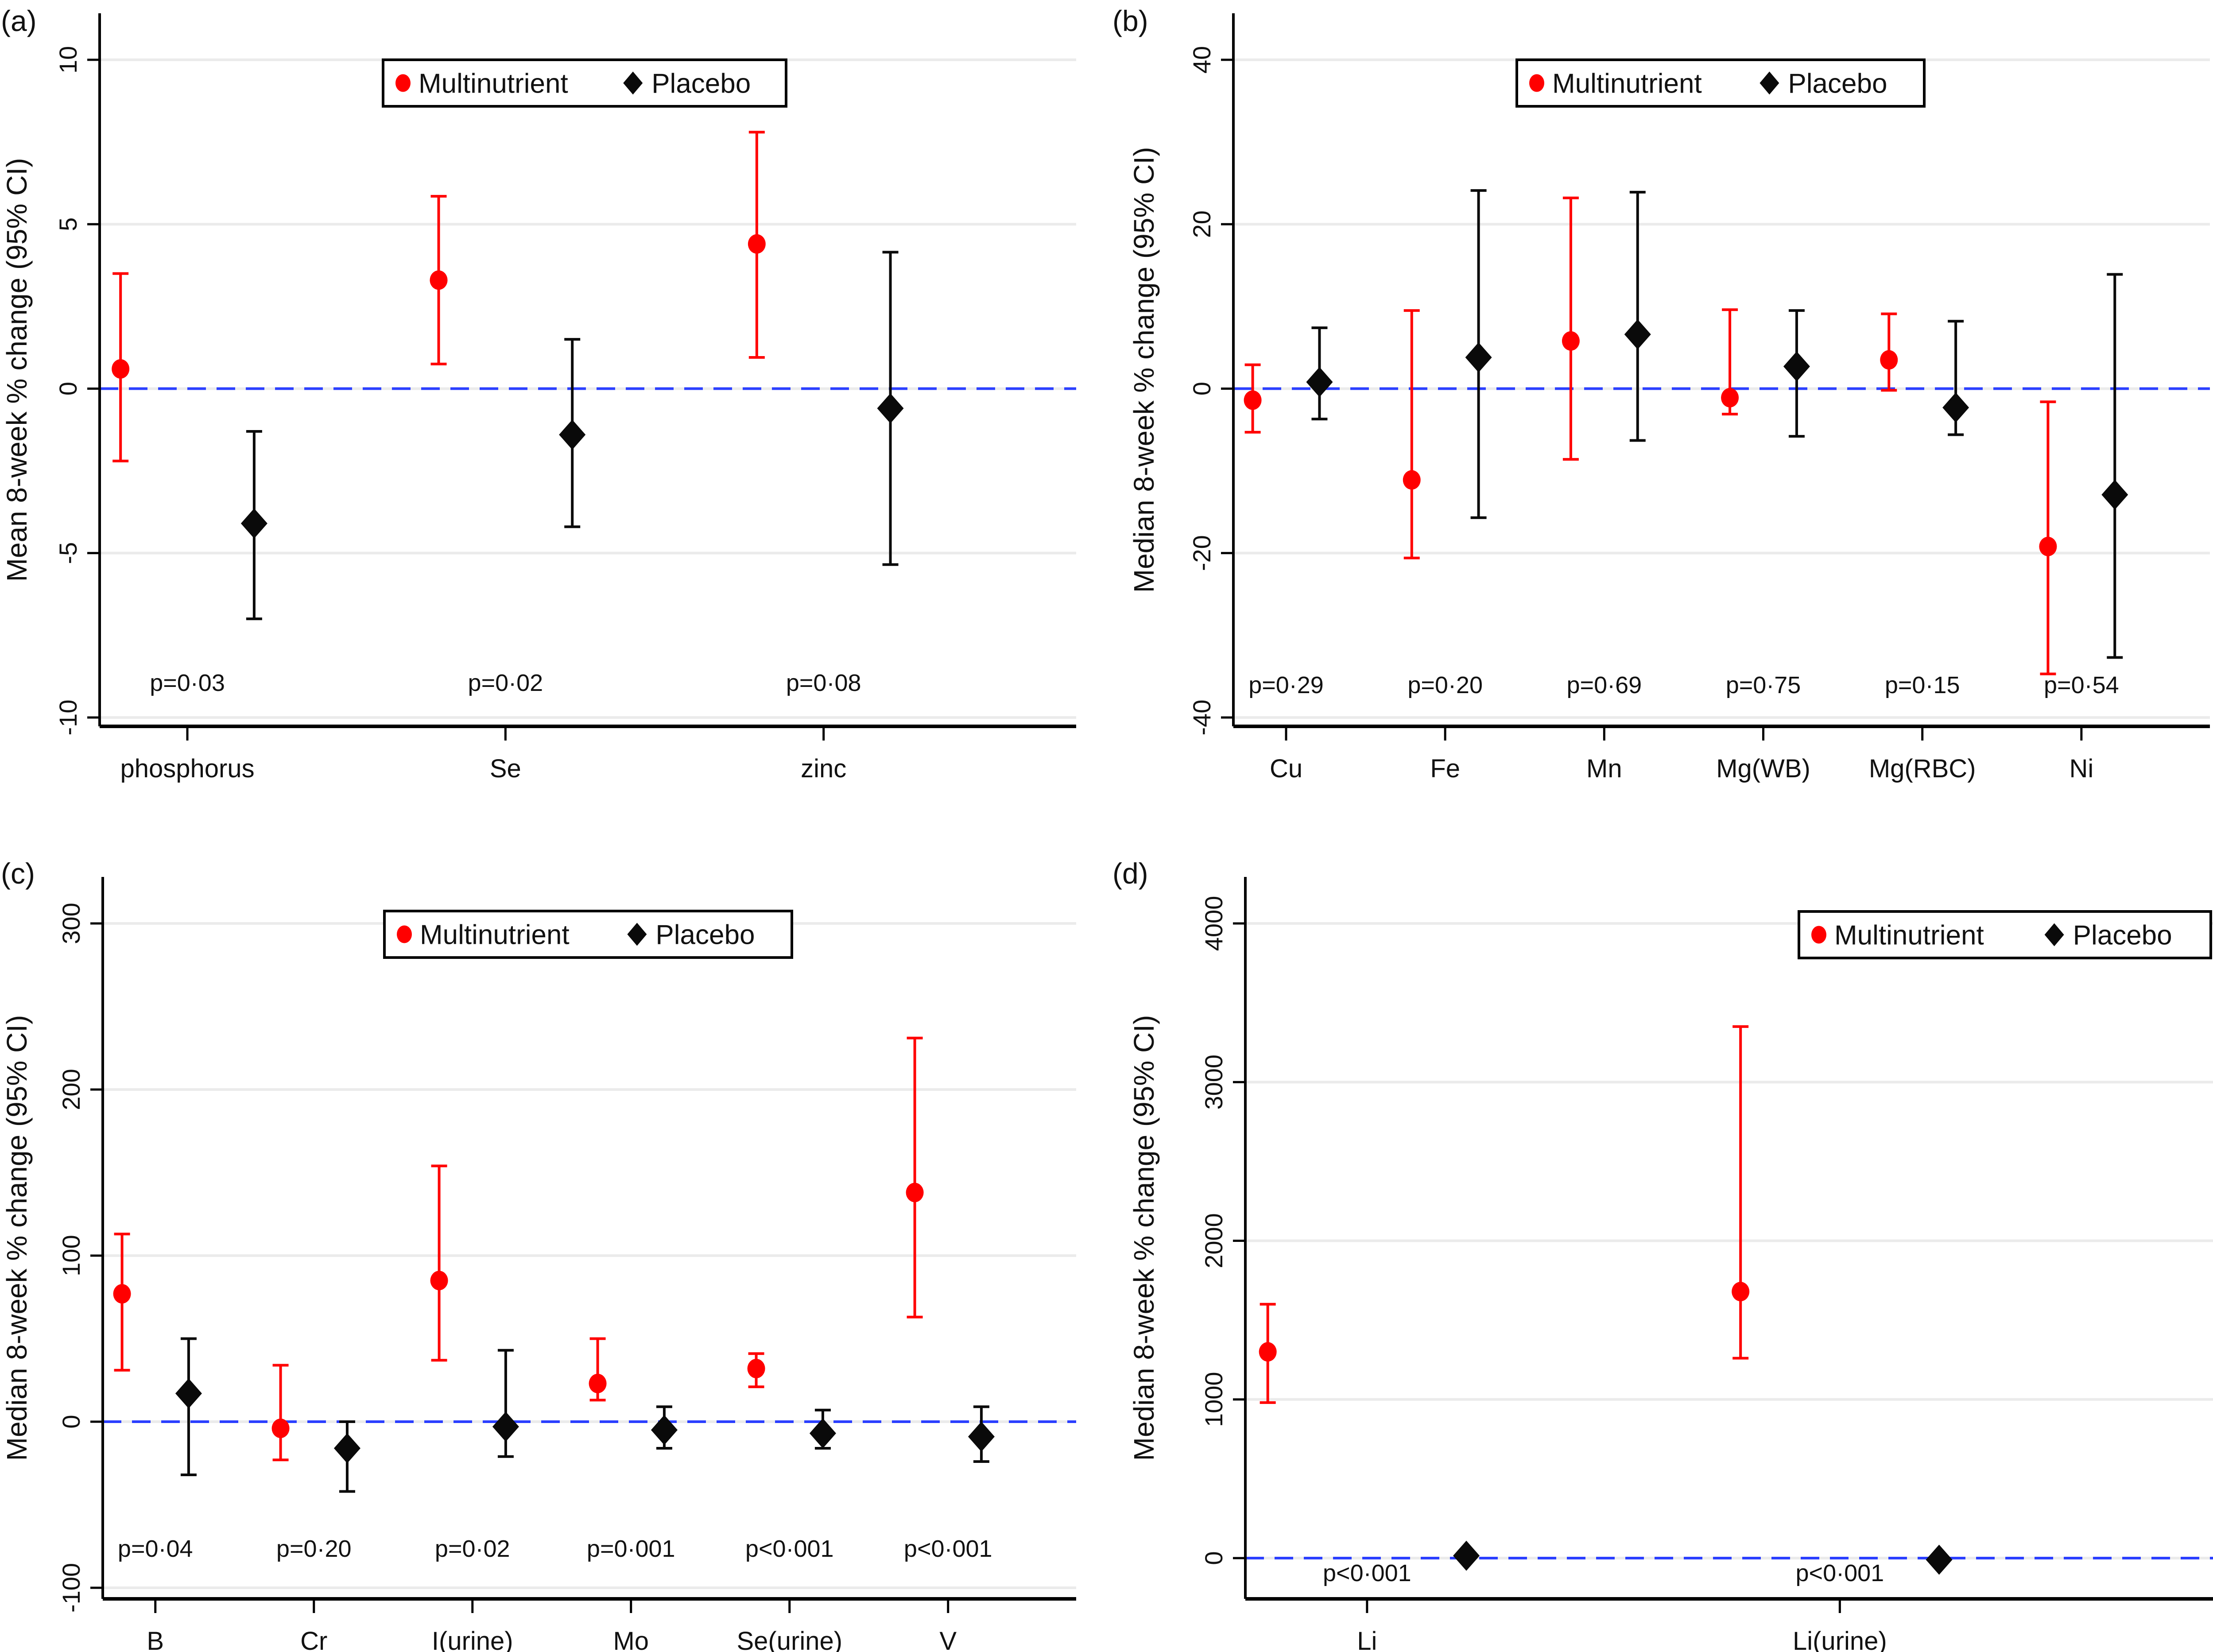 The height and width of the screenshot is (1652, 2213). What do you see at coordinates (1478, 354) in the screenshot?
I see `placebo-point-fe` at bounding box center [1478, 354].